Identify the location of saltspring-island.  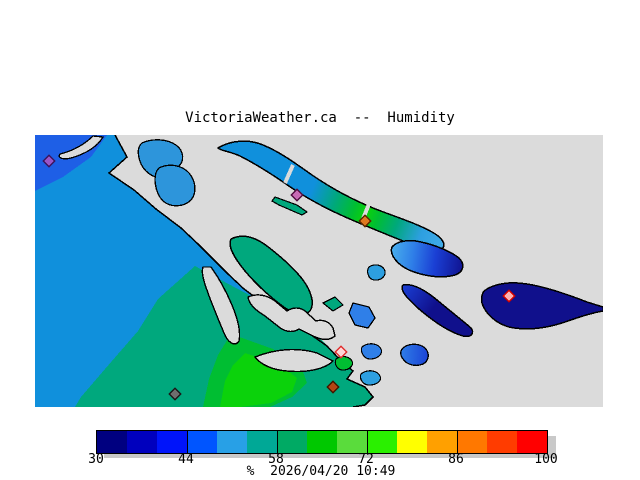
(271, 275).